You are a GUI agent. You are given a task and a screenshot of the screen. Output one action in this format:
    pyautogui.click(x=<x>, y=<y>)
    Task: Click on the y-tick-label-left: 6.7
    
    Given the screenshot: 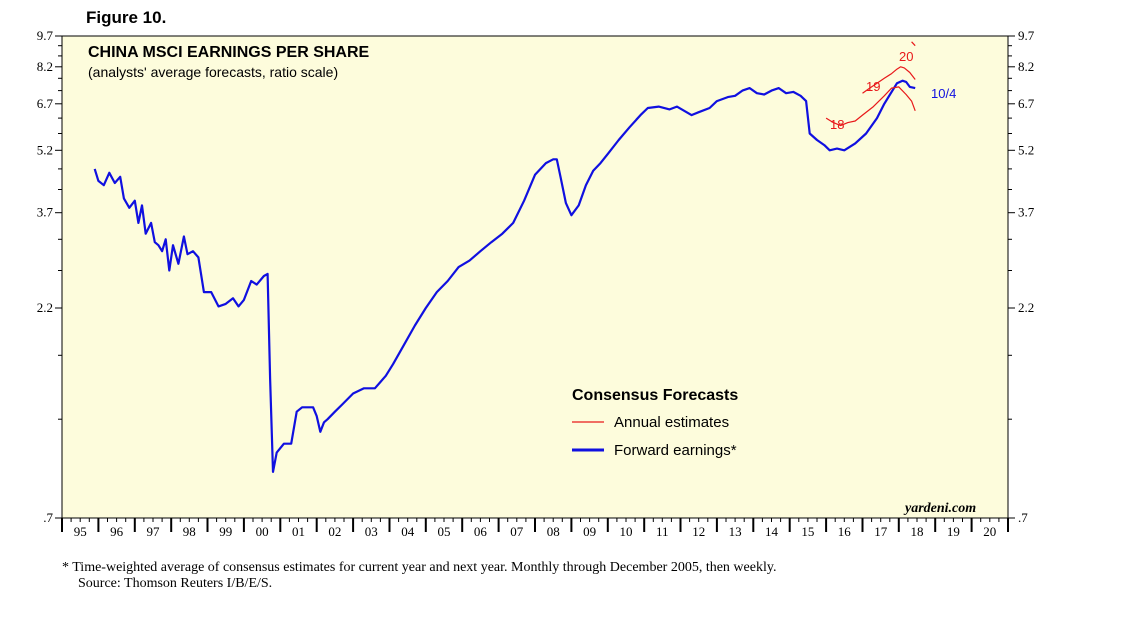 What is the action you would take?
    pyautogui.click(x=45, y=103)
    